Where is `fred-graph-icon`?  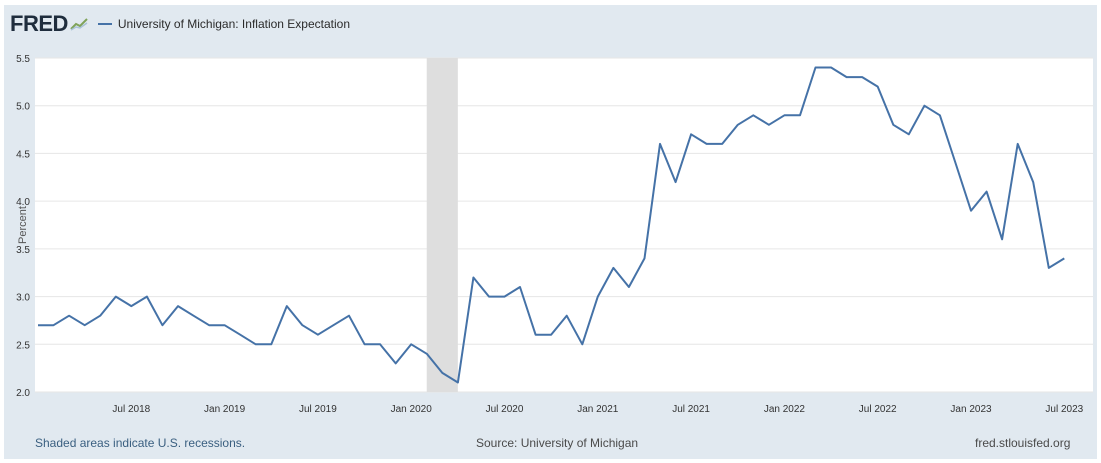
fred-graph-icon is located at coordinates (79, 24).